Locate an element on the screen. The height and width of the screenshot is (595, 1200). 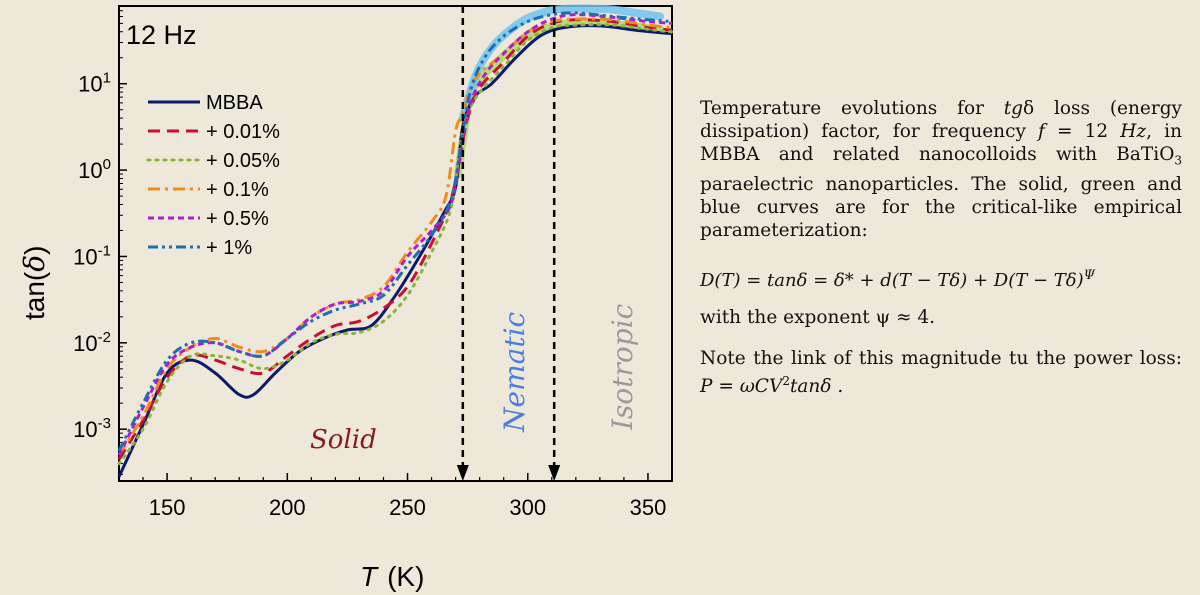
x-tick-label: 150 is located at coordinates (167, 507).